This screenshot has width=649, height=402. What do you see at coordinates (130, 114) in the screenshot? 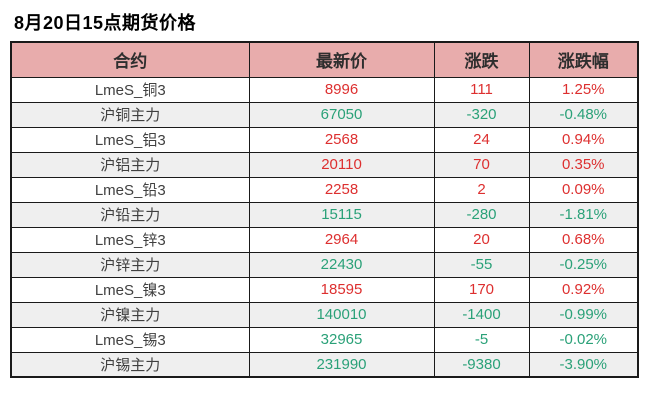
I see `cell-contract: 沪铜主力` at bounding box center [130, 114].